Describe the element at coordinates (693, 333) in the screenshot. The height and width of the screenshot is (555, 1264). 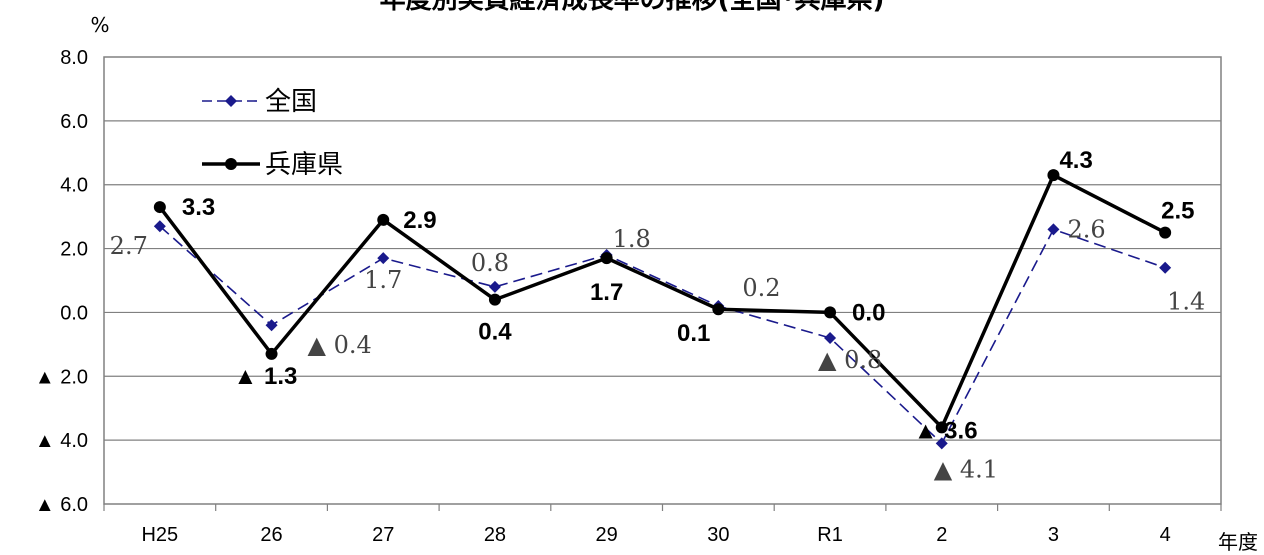
I see `data-label-hyogo: 0.1` at that location.